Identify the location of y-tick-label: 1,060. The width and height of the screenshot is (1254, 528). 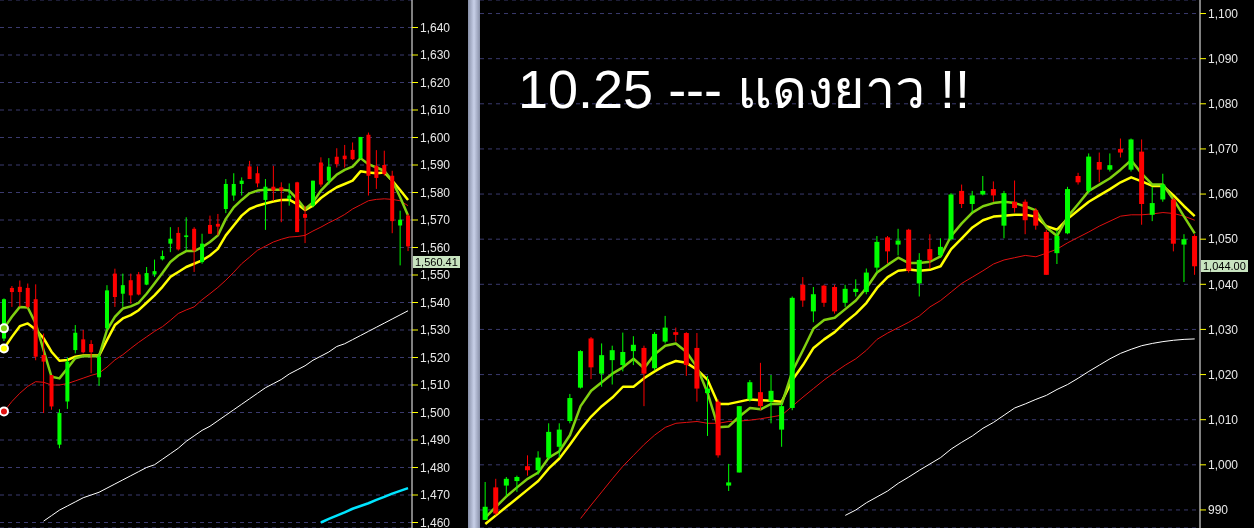
(1223, 194).